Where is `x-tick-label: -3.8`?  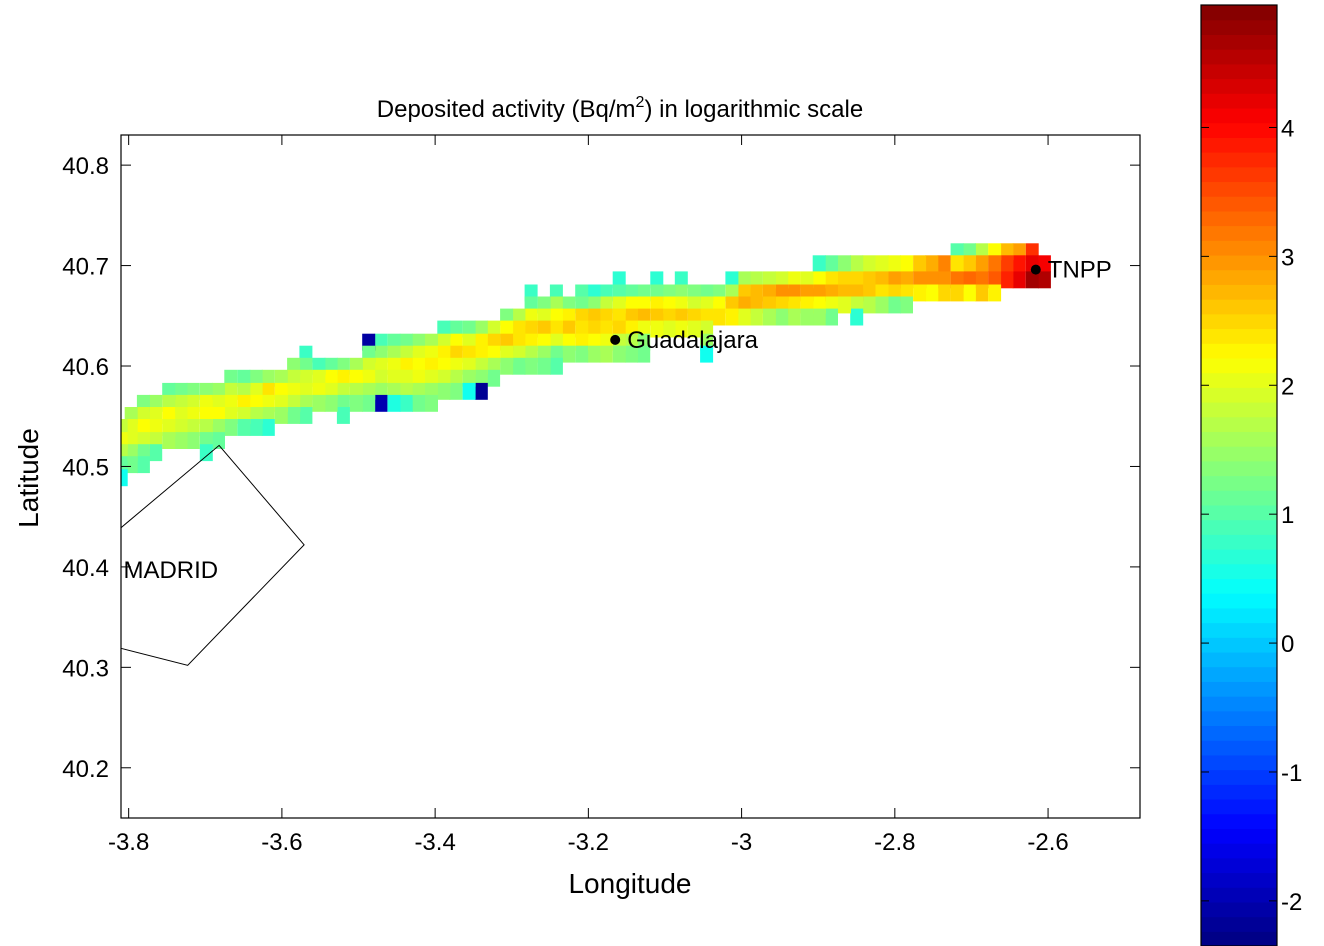
x-tick-label: -3.8 is located at coordinates (128, 842).